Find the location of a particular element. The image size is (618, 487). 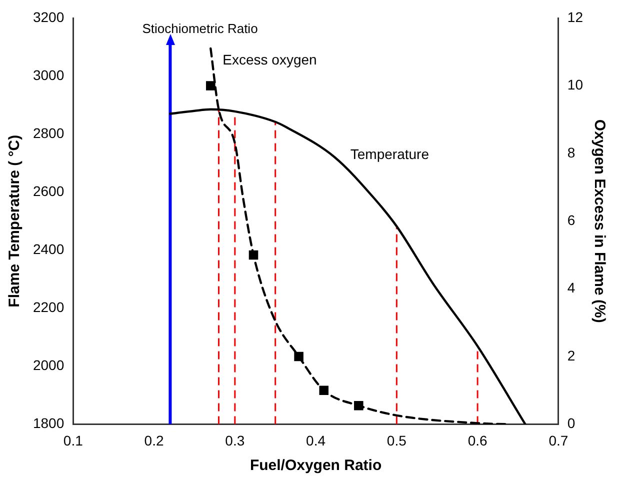

y2-tick-label: 12 is located at coordinates (575, 16).